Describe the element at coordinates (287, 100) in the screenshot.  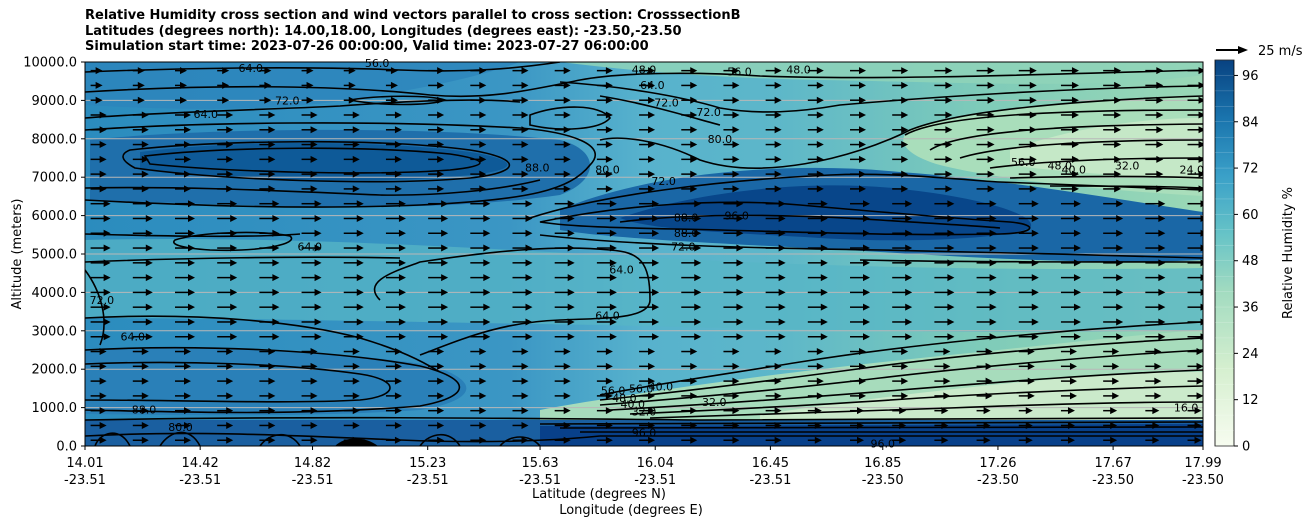
I see `contour-label: 72.0` at that location.